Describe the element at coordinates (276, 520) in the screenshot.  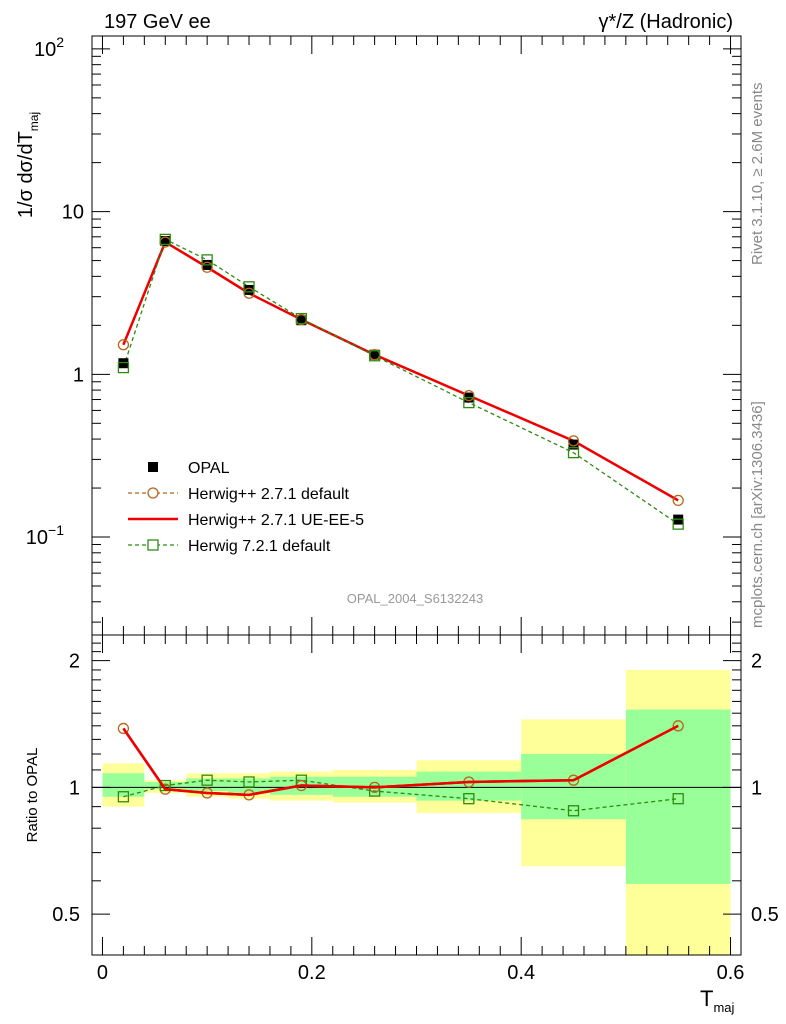
I see `legend-label-herwig-2-7-1-ue-ee-5: Herwig++ 2.7.1 UE-EE-5` at that location.